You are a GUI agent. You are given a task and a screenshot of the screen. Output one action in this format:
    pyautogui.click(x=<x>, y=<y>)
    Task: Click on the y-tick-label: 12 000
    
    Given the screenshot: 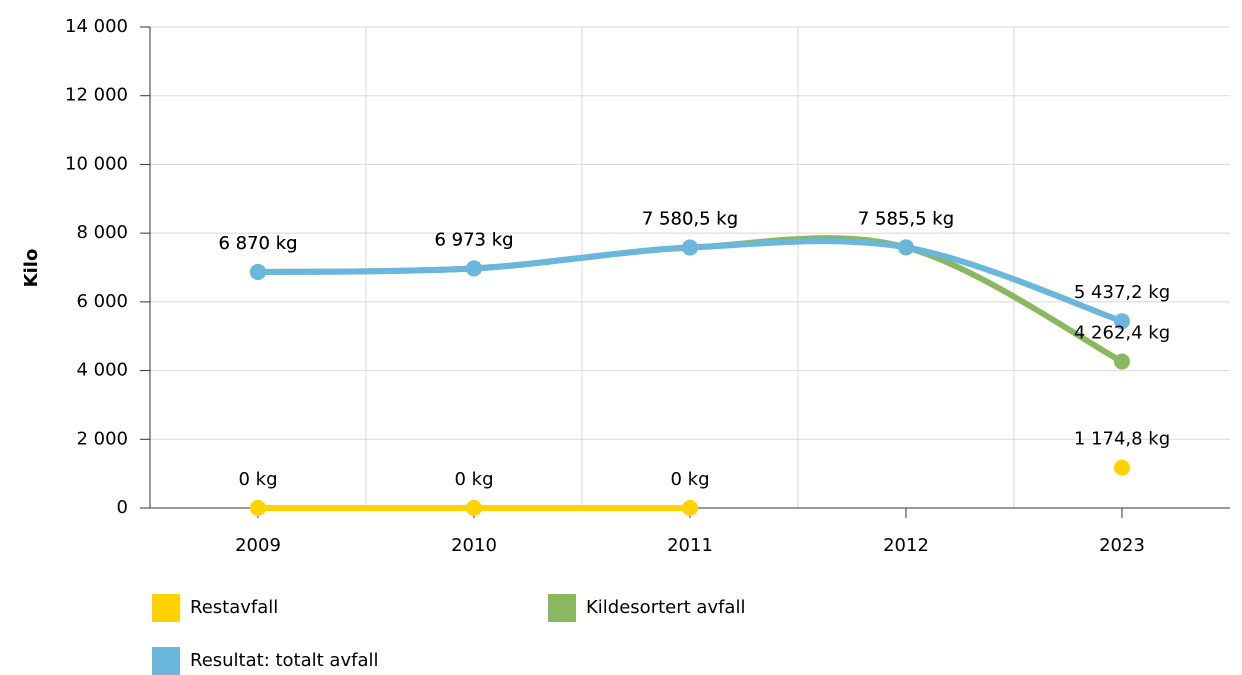 What is the action you would take?
    pyautogui.click(x=96, y=95)
    